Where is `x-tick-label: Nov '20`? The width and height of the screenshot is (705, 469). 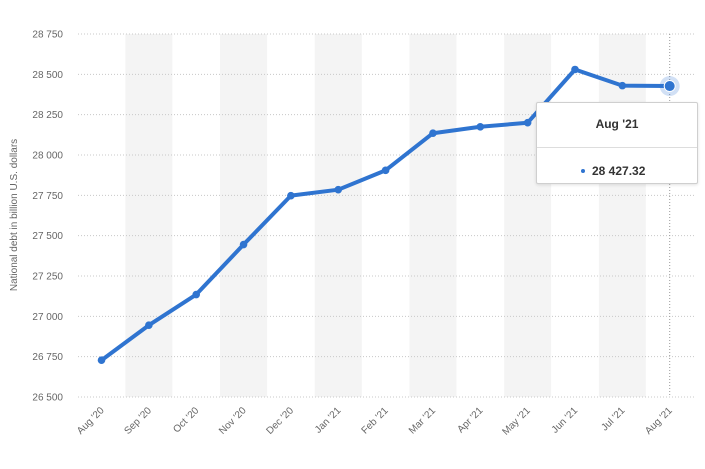 x-tick-label: Nov '20 is located at coordinates (233, 421).